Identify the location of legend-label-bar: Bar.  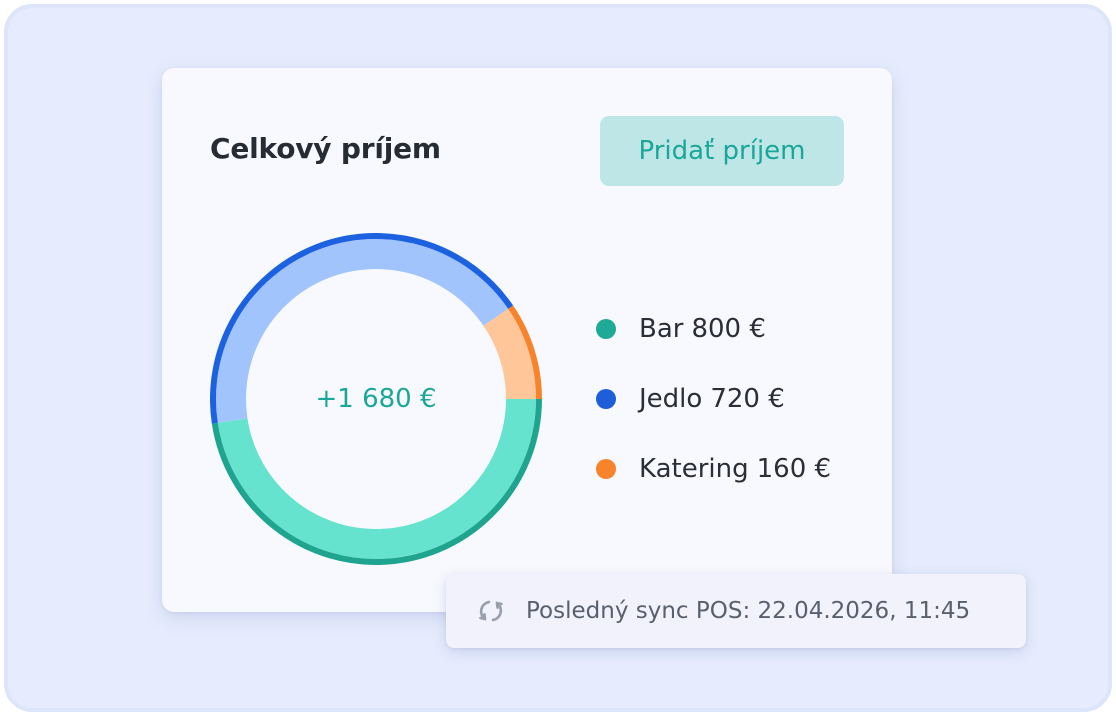
(661, 329).